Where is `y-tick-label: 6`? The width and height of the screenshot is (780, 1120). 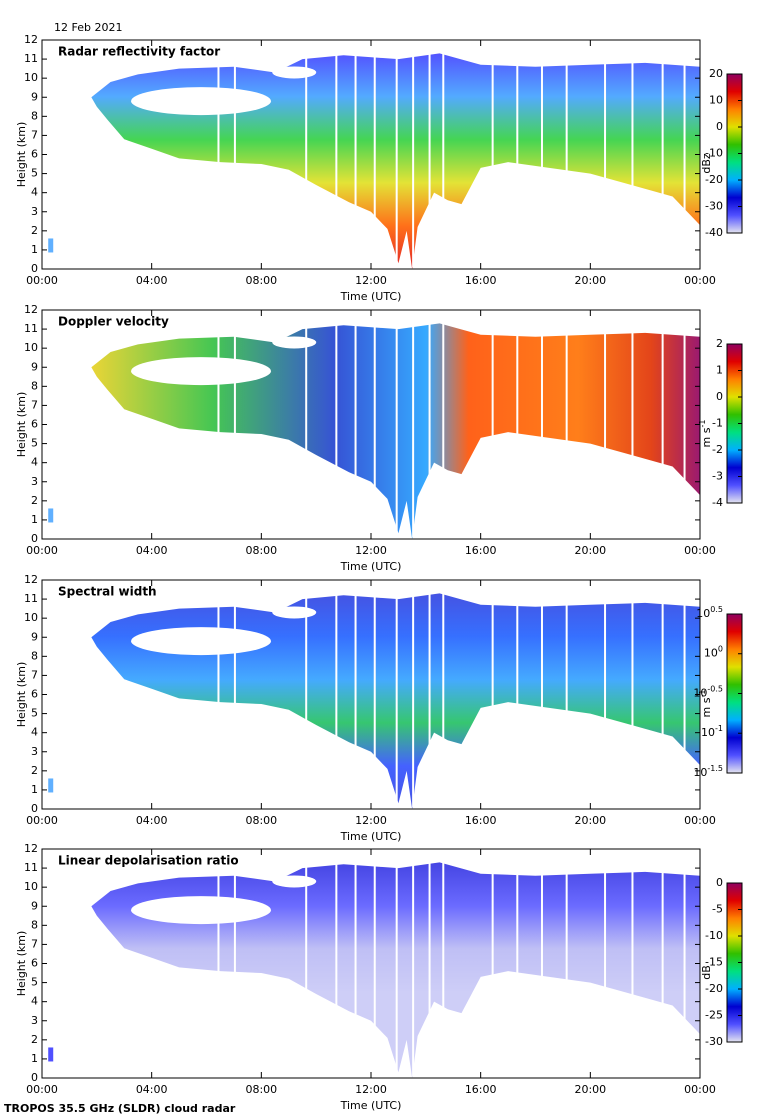
y-tick-label: 6 is located at coordinates (34, 694).